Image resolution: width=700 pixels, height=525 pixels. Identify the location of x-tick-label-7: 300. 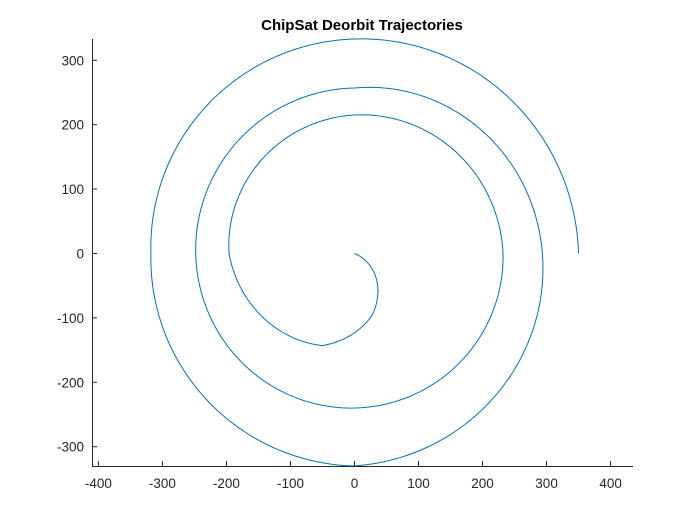
(546, 483).